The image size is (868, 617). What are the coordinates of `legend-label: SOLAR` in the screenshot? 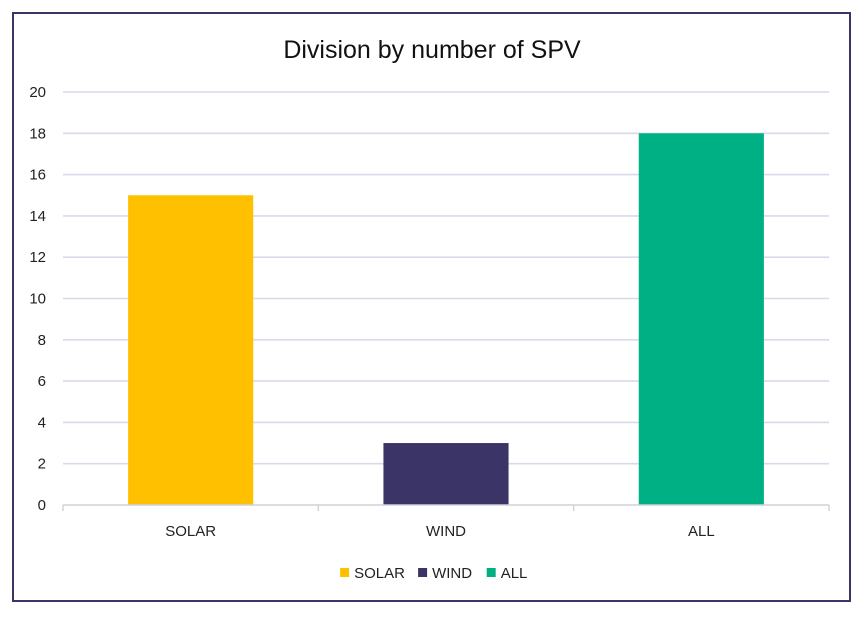 It's located at (379, 573).